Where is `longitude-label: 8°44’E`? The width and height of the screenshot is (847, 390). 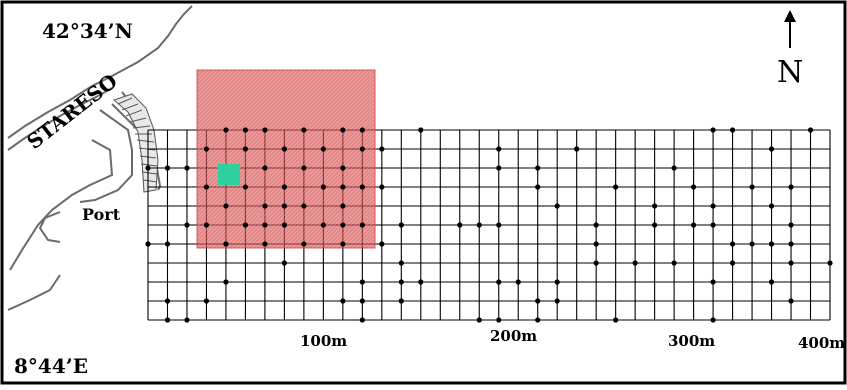 longitude-label: 8°44’E is located at coordinates (51, 366).